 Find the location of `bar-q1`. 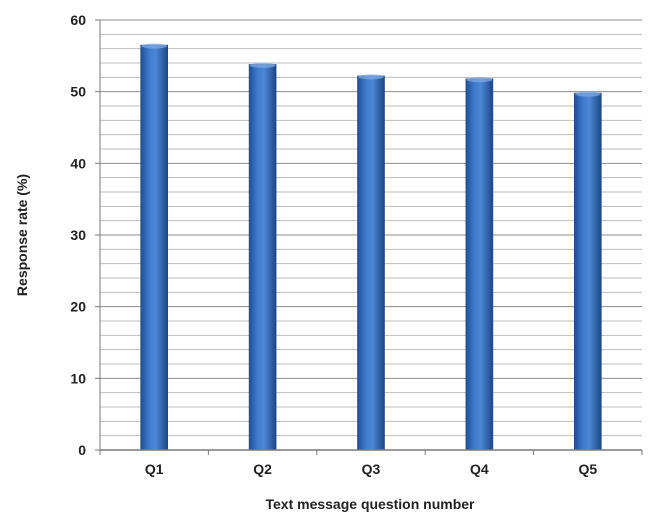

bar-q1 is located at coordinates (154, 247).